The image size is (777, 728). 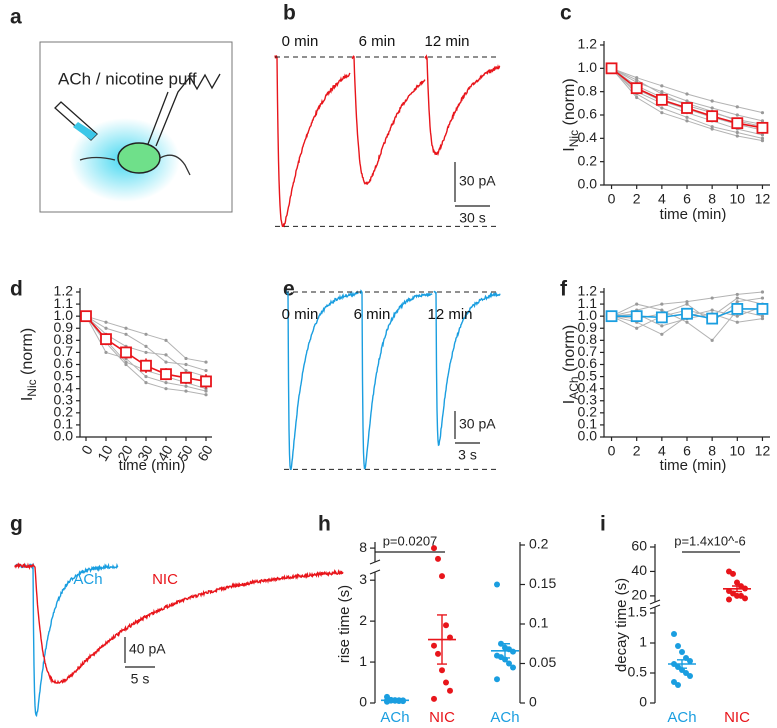 I want to click on schematic, so click(x=136, y=127).